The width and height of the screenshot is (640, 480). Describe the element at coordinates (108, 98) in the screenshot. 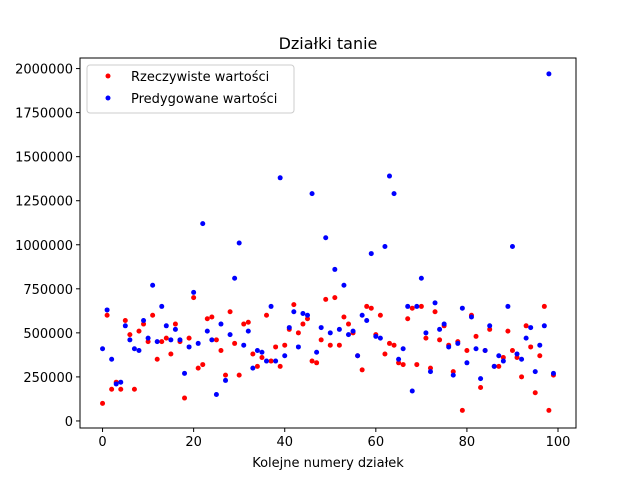

I see `legend-marker-predicted` at that location.